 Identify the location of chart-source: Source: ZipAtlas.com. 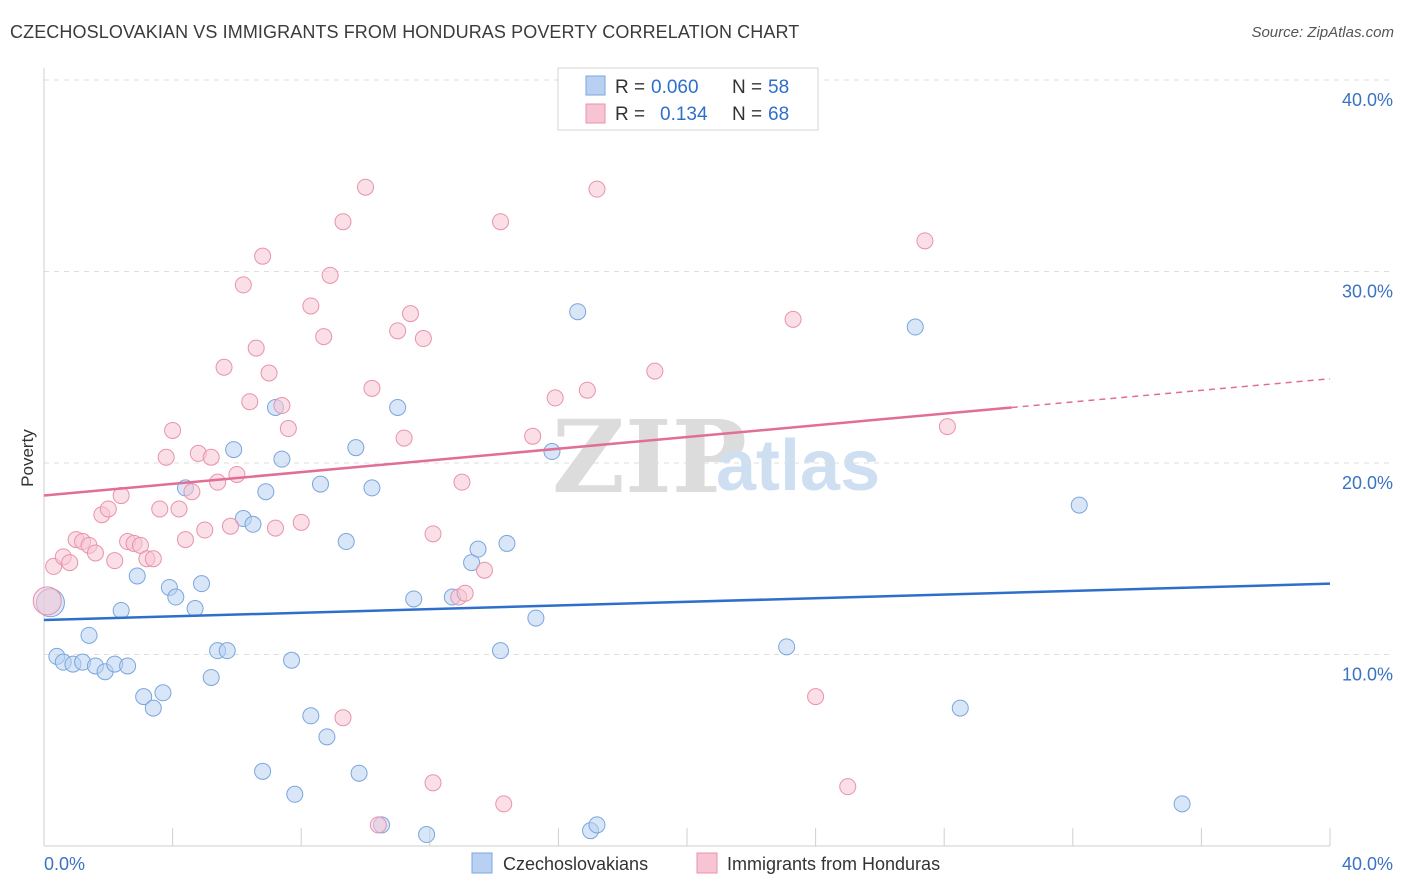
(1322, 32).